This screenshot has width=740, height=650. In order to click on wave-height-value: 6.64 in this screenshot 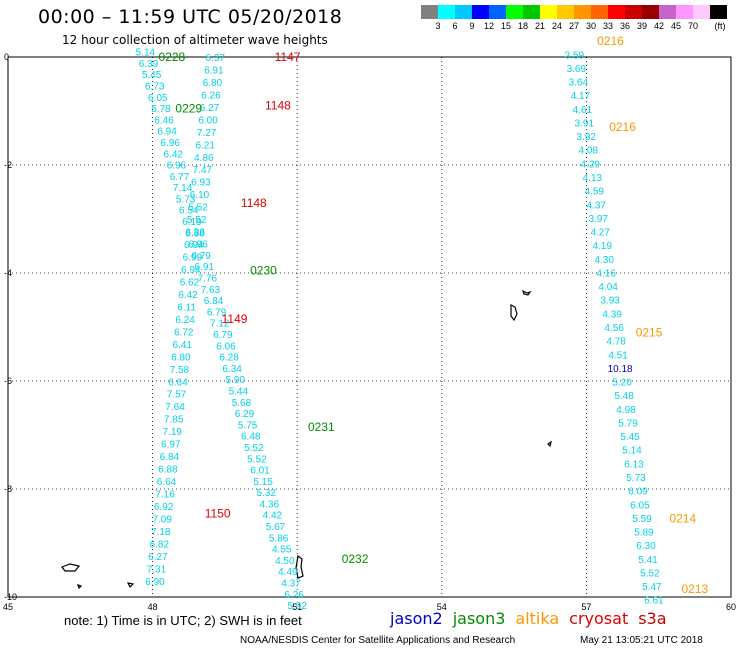, I will do `click(178, 382)`.